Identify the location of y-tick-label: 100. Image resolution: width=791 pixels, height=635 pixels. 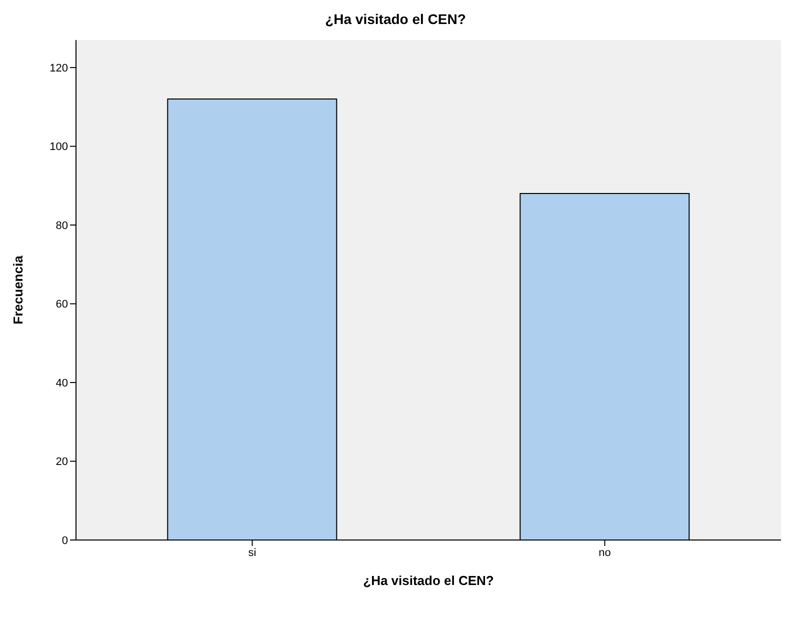
(59, 147).